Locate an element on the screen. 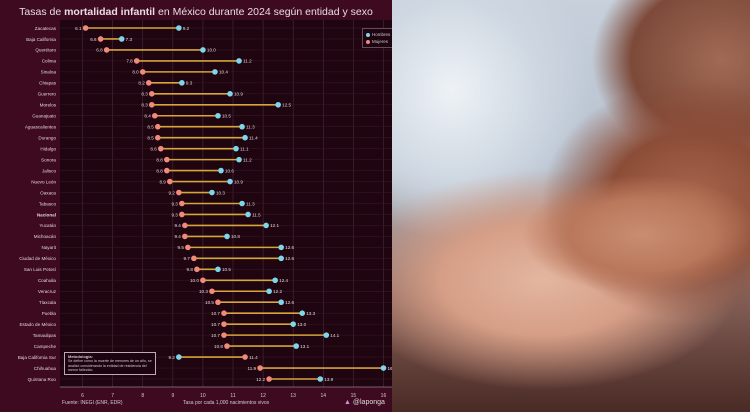  data-label: 10.5 is located at coordinates (226, 116).